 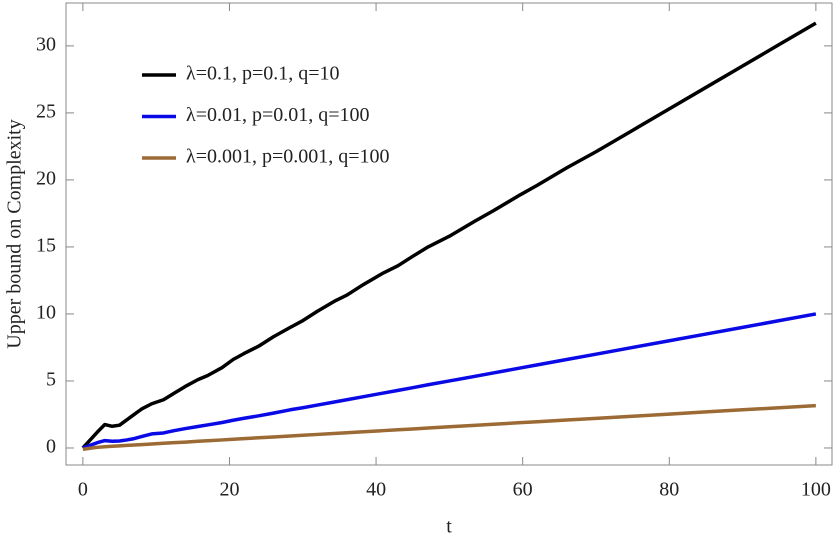 I want to click on y-tick-label: 5, so click(x=51, y=380).